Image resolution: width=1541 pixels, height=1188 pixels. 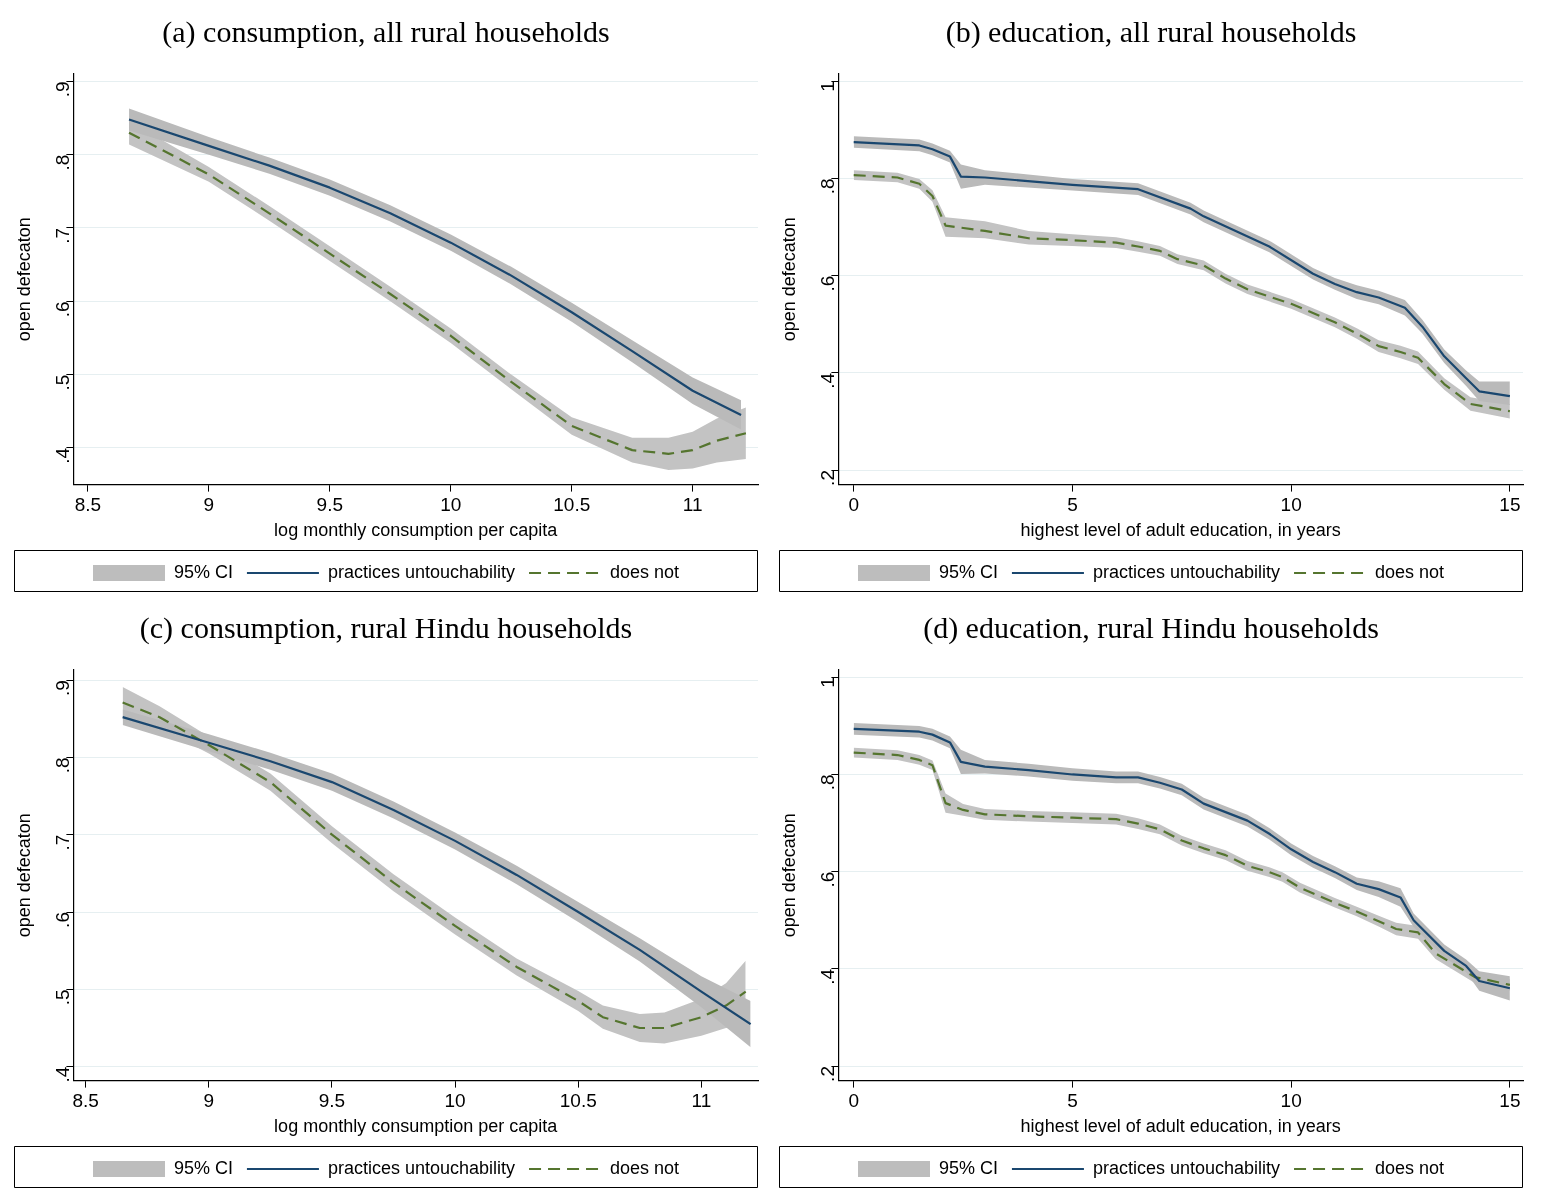 What do you see at coordinates (1151, 31) in the screenshot?
I see `chart-title: (b) education, all rural households` at bounding box center [1151, 31].